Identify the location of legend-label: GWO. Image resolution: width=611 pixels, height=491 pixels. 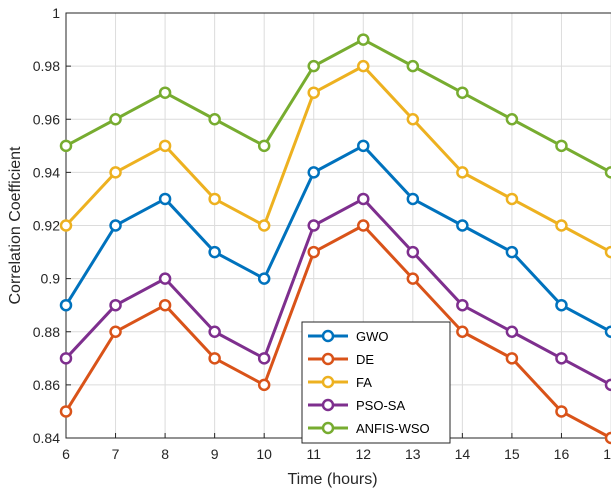
(372, 336).